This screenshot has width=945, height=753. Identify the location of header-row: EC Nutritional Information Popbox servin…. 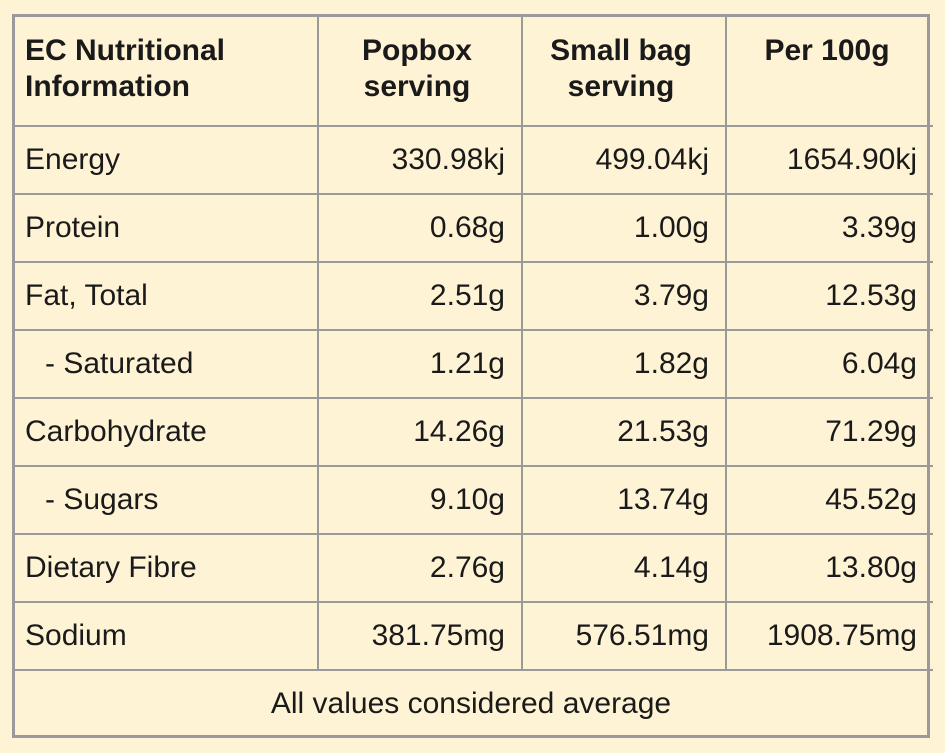
(474, 72).